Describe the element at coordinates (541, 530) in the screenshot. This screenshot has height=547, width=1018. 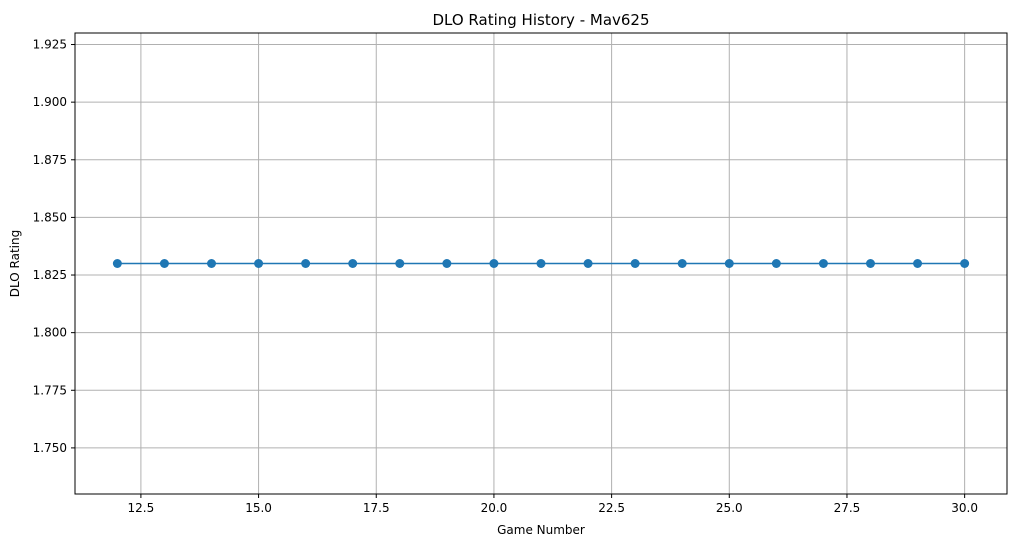
I see `x-axis-label: Game Number` at that location.